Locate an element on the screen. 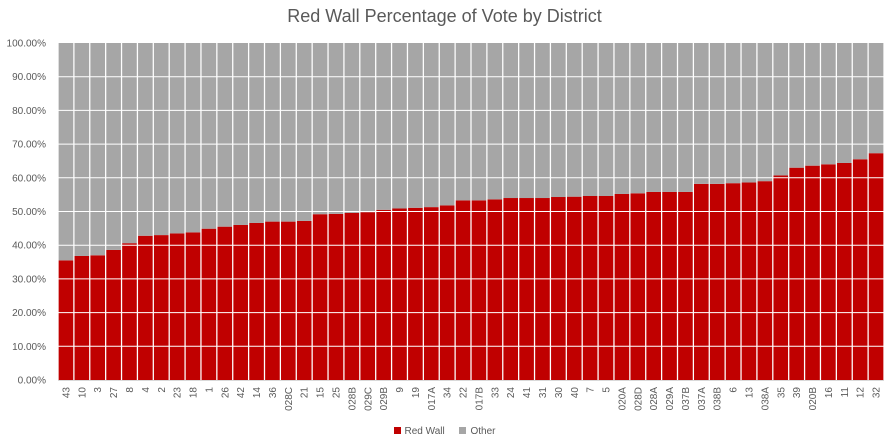  legend-item-other: Other is located at coordinates (477, 431).